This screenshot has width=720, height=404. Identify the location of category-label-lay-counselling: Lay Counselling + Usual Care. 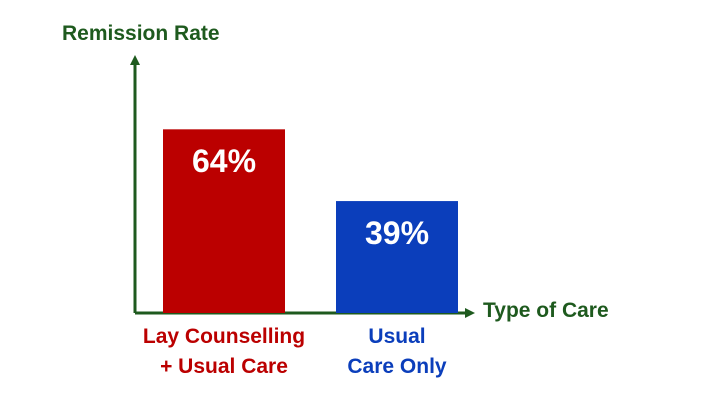
(224, 352).